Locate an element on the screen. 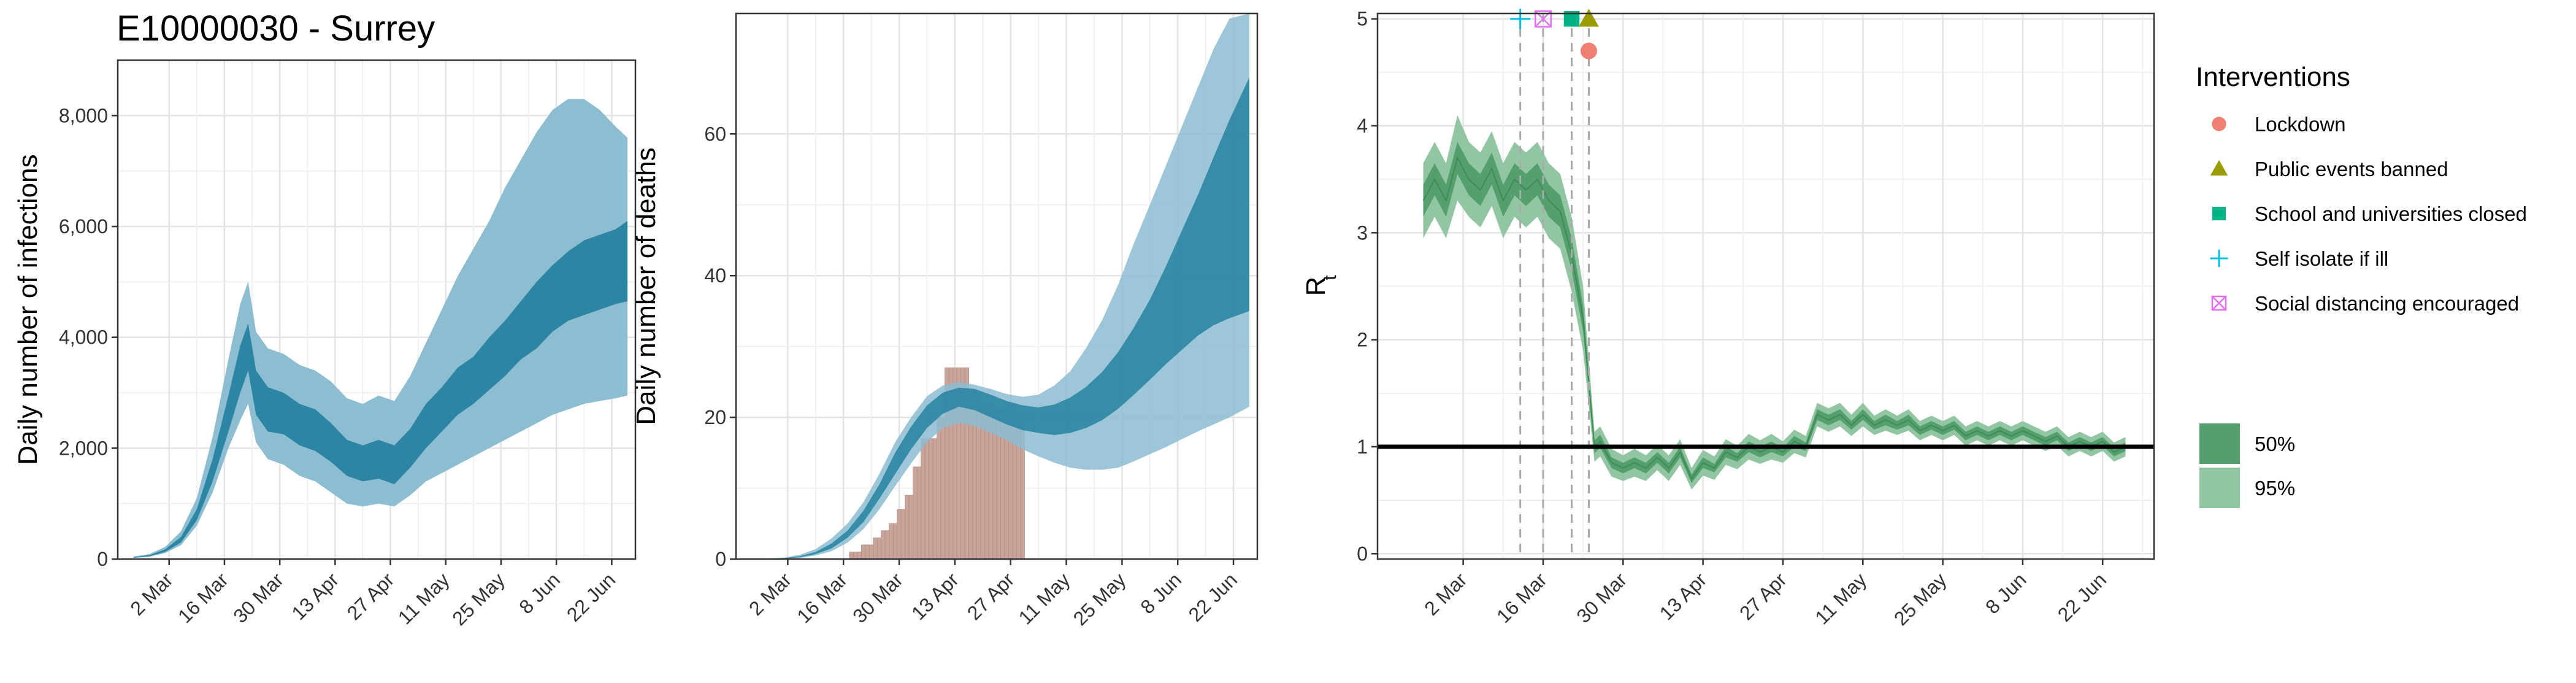  rt-ci95-band is located at coordinates (1774, 302).